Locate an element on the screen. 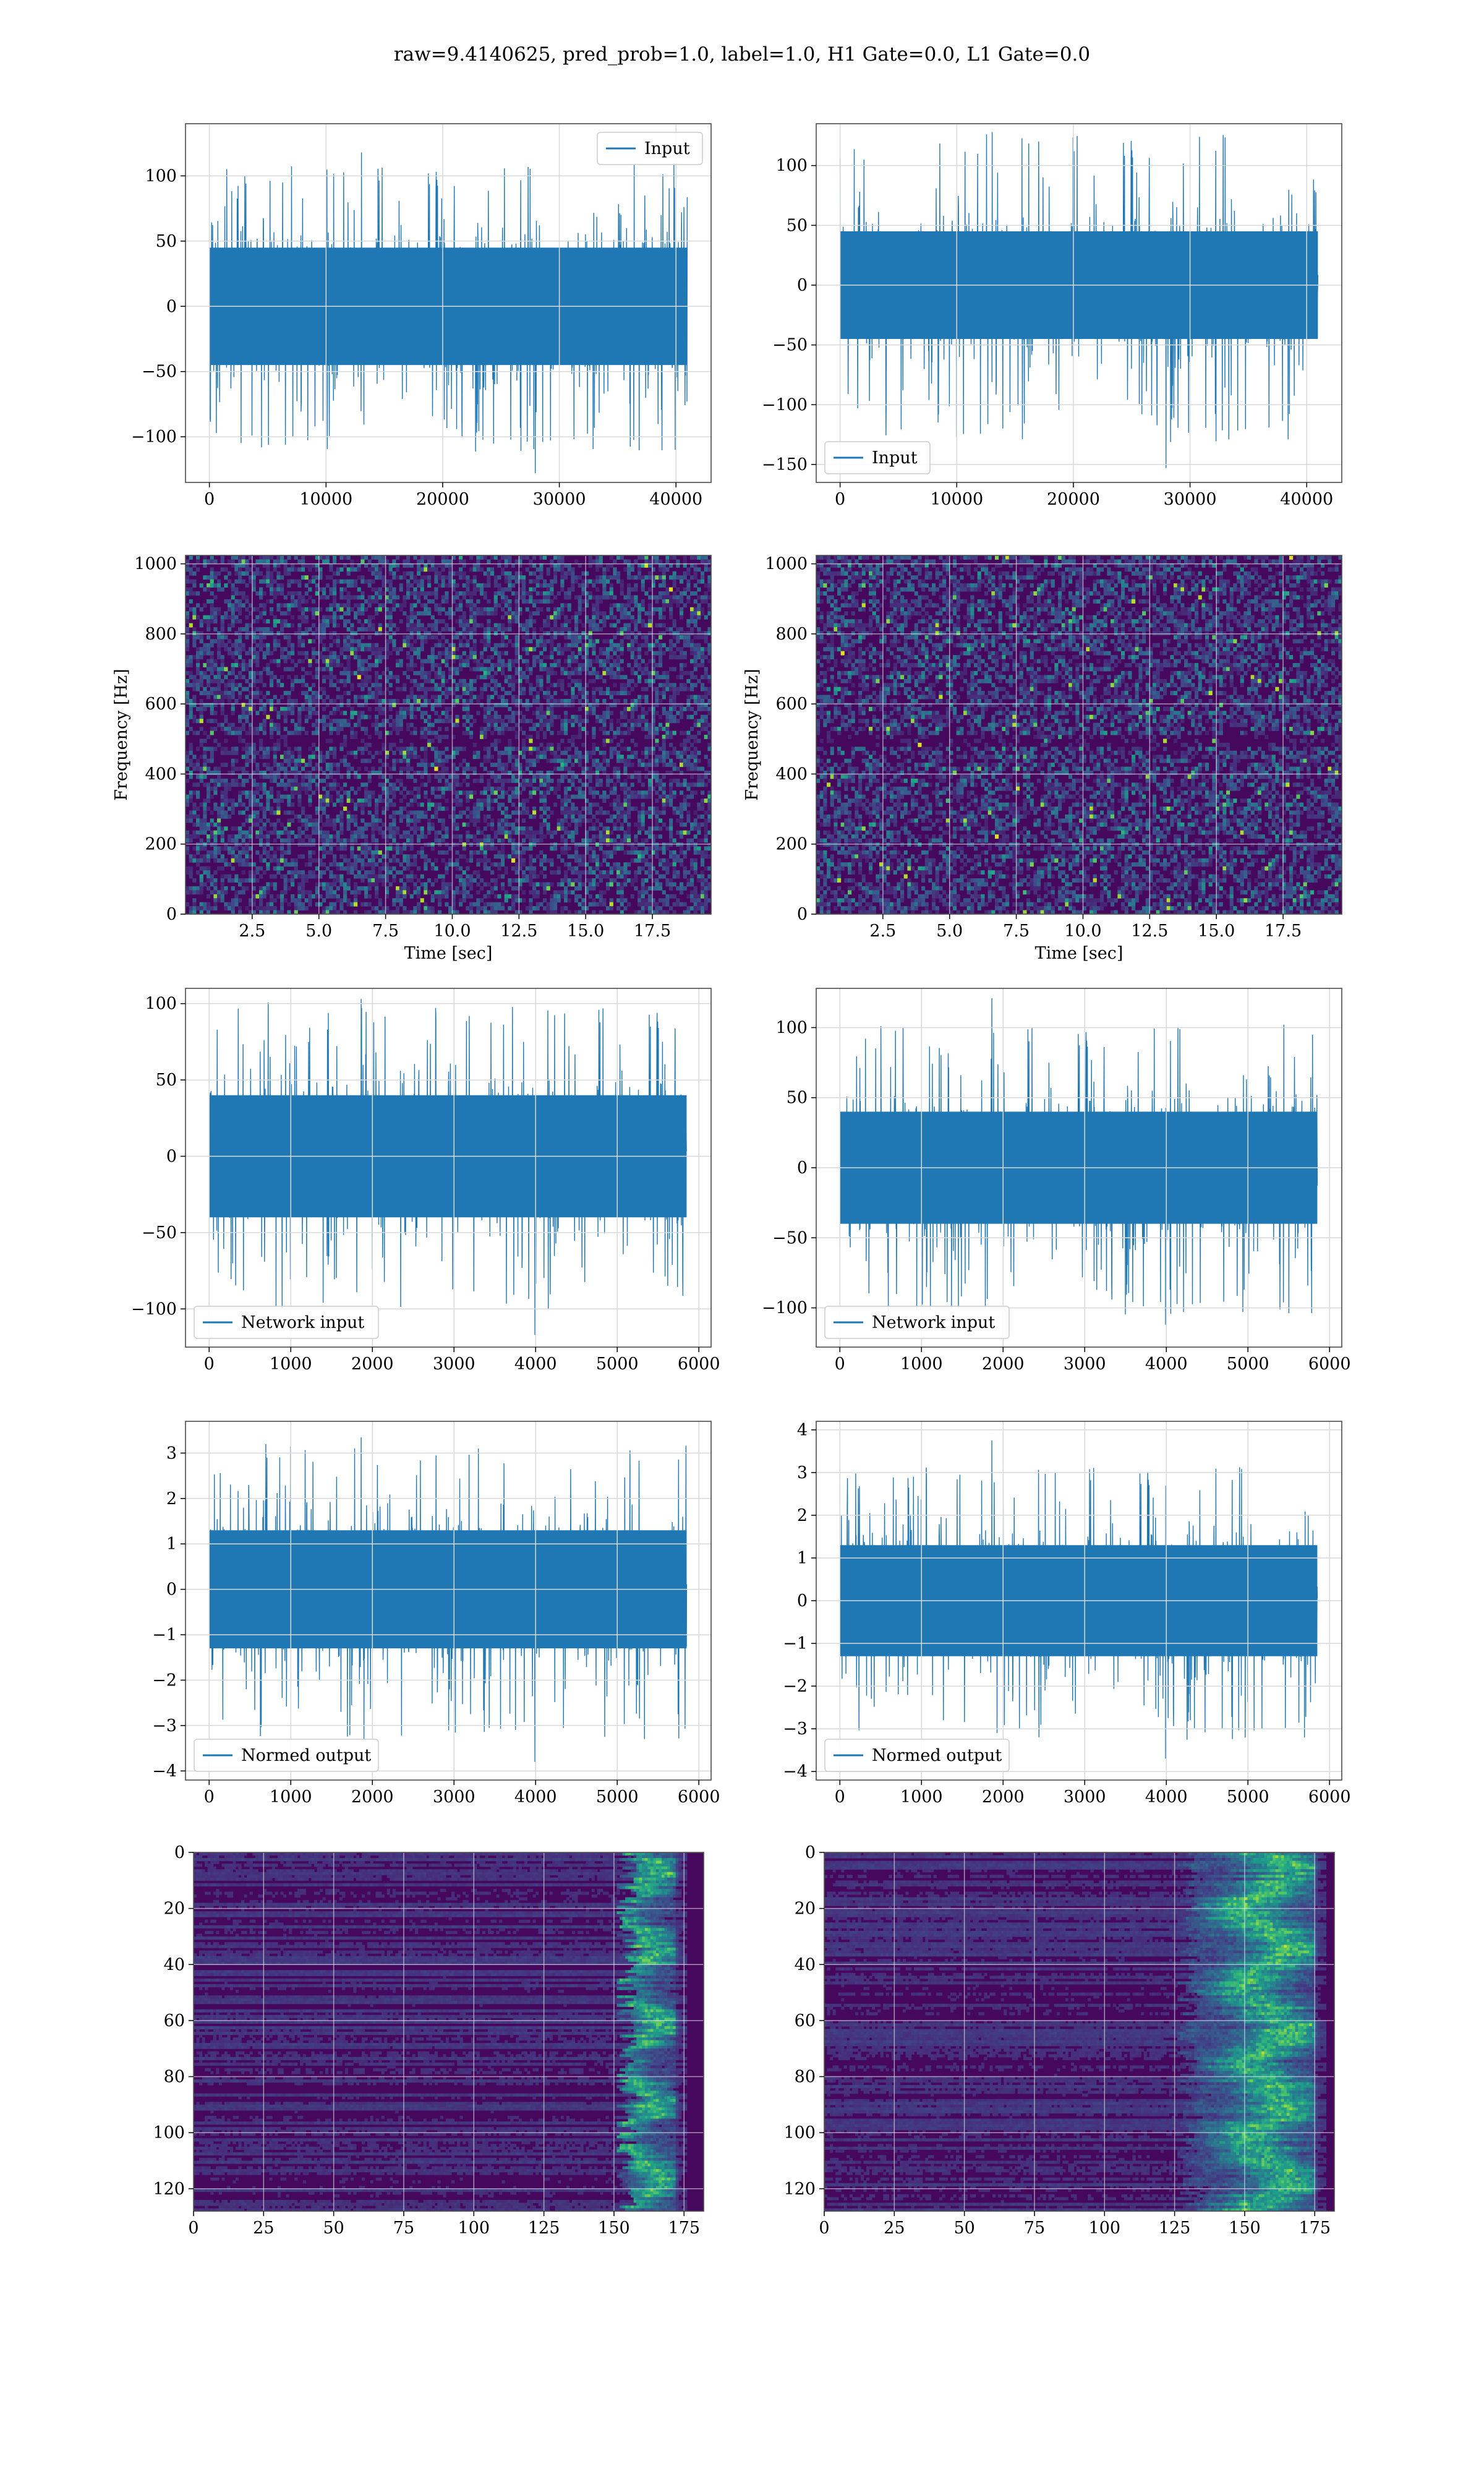  x-tick-label: 150 is located at coordinates (614, 2228).